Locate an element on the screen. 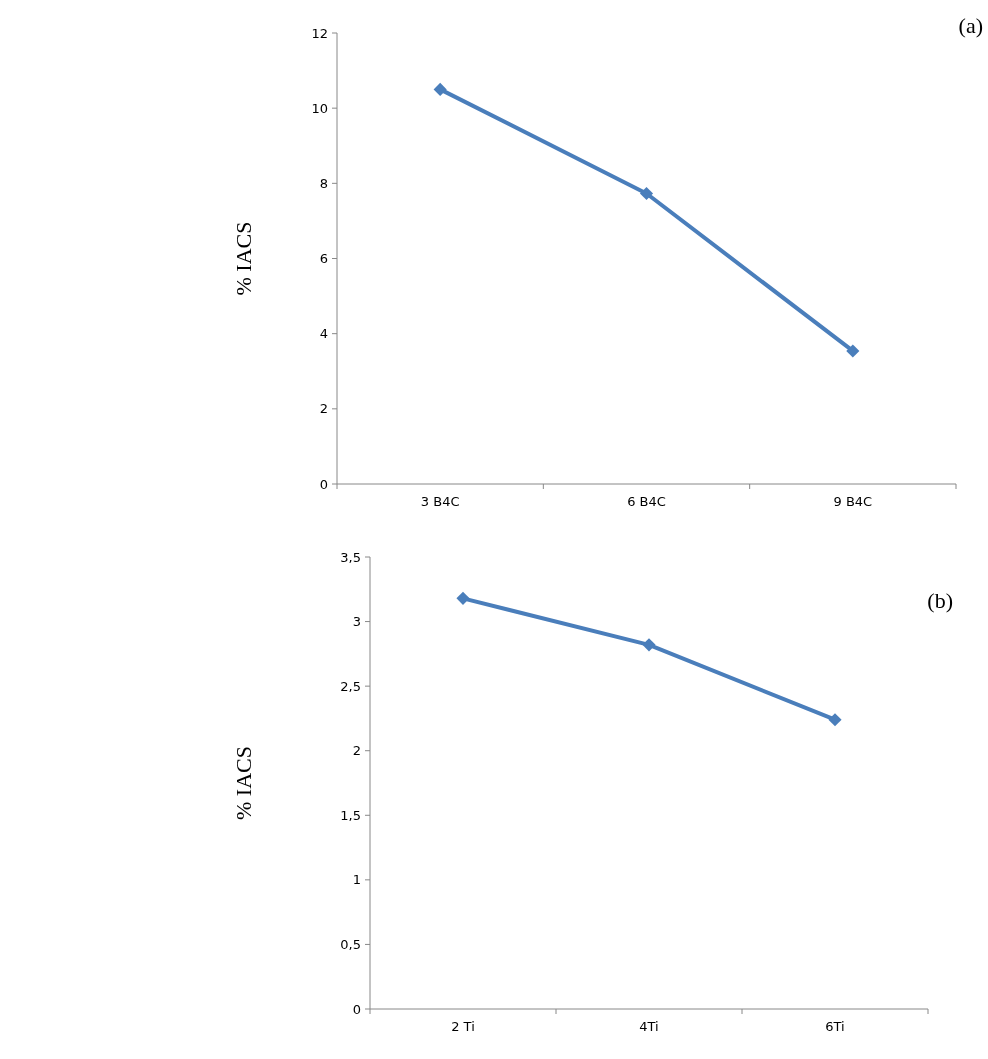 The width and height of the screenshot is (988, 1059). x-tick-label: 2 Ti is located at coordinates (463, 1026).